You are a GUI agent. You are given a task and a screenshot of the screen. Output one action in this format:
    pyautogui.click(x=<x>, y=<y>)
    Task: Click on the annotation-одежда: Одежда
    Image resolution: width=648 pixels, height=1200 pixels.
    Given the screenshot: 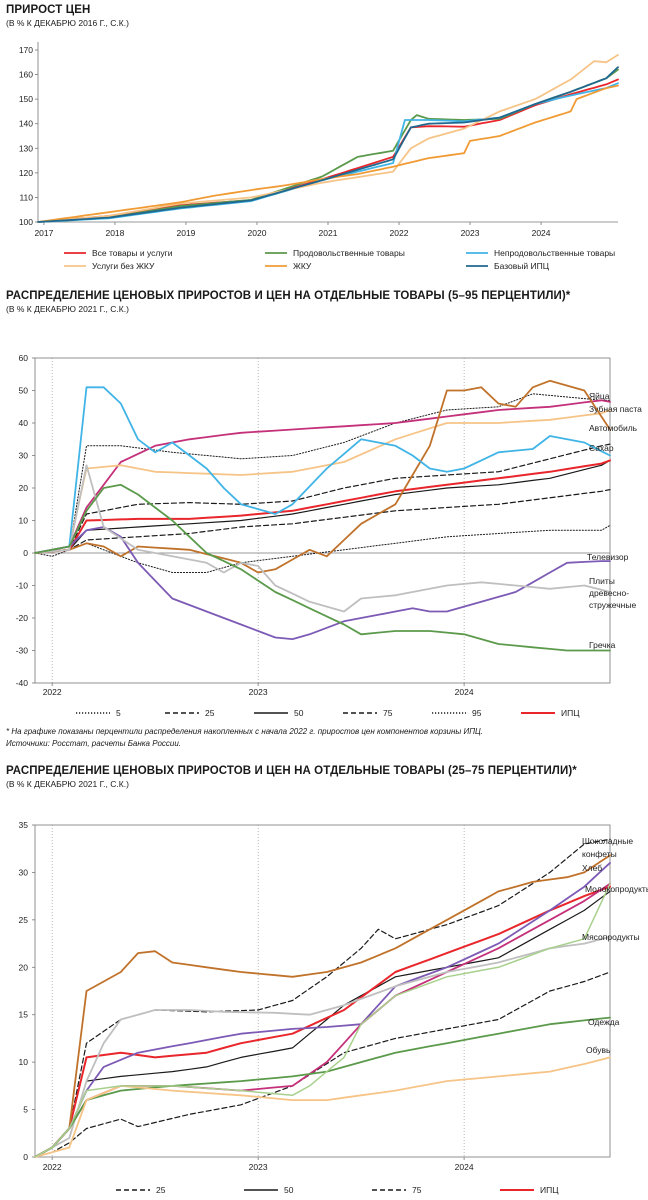 What is the action you would take?
    pyautogui.click(x=604, y=1022)
    